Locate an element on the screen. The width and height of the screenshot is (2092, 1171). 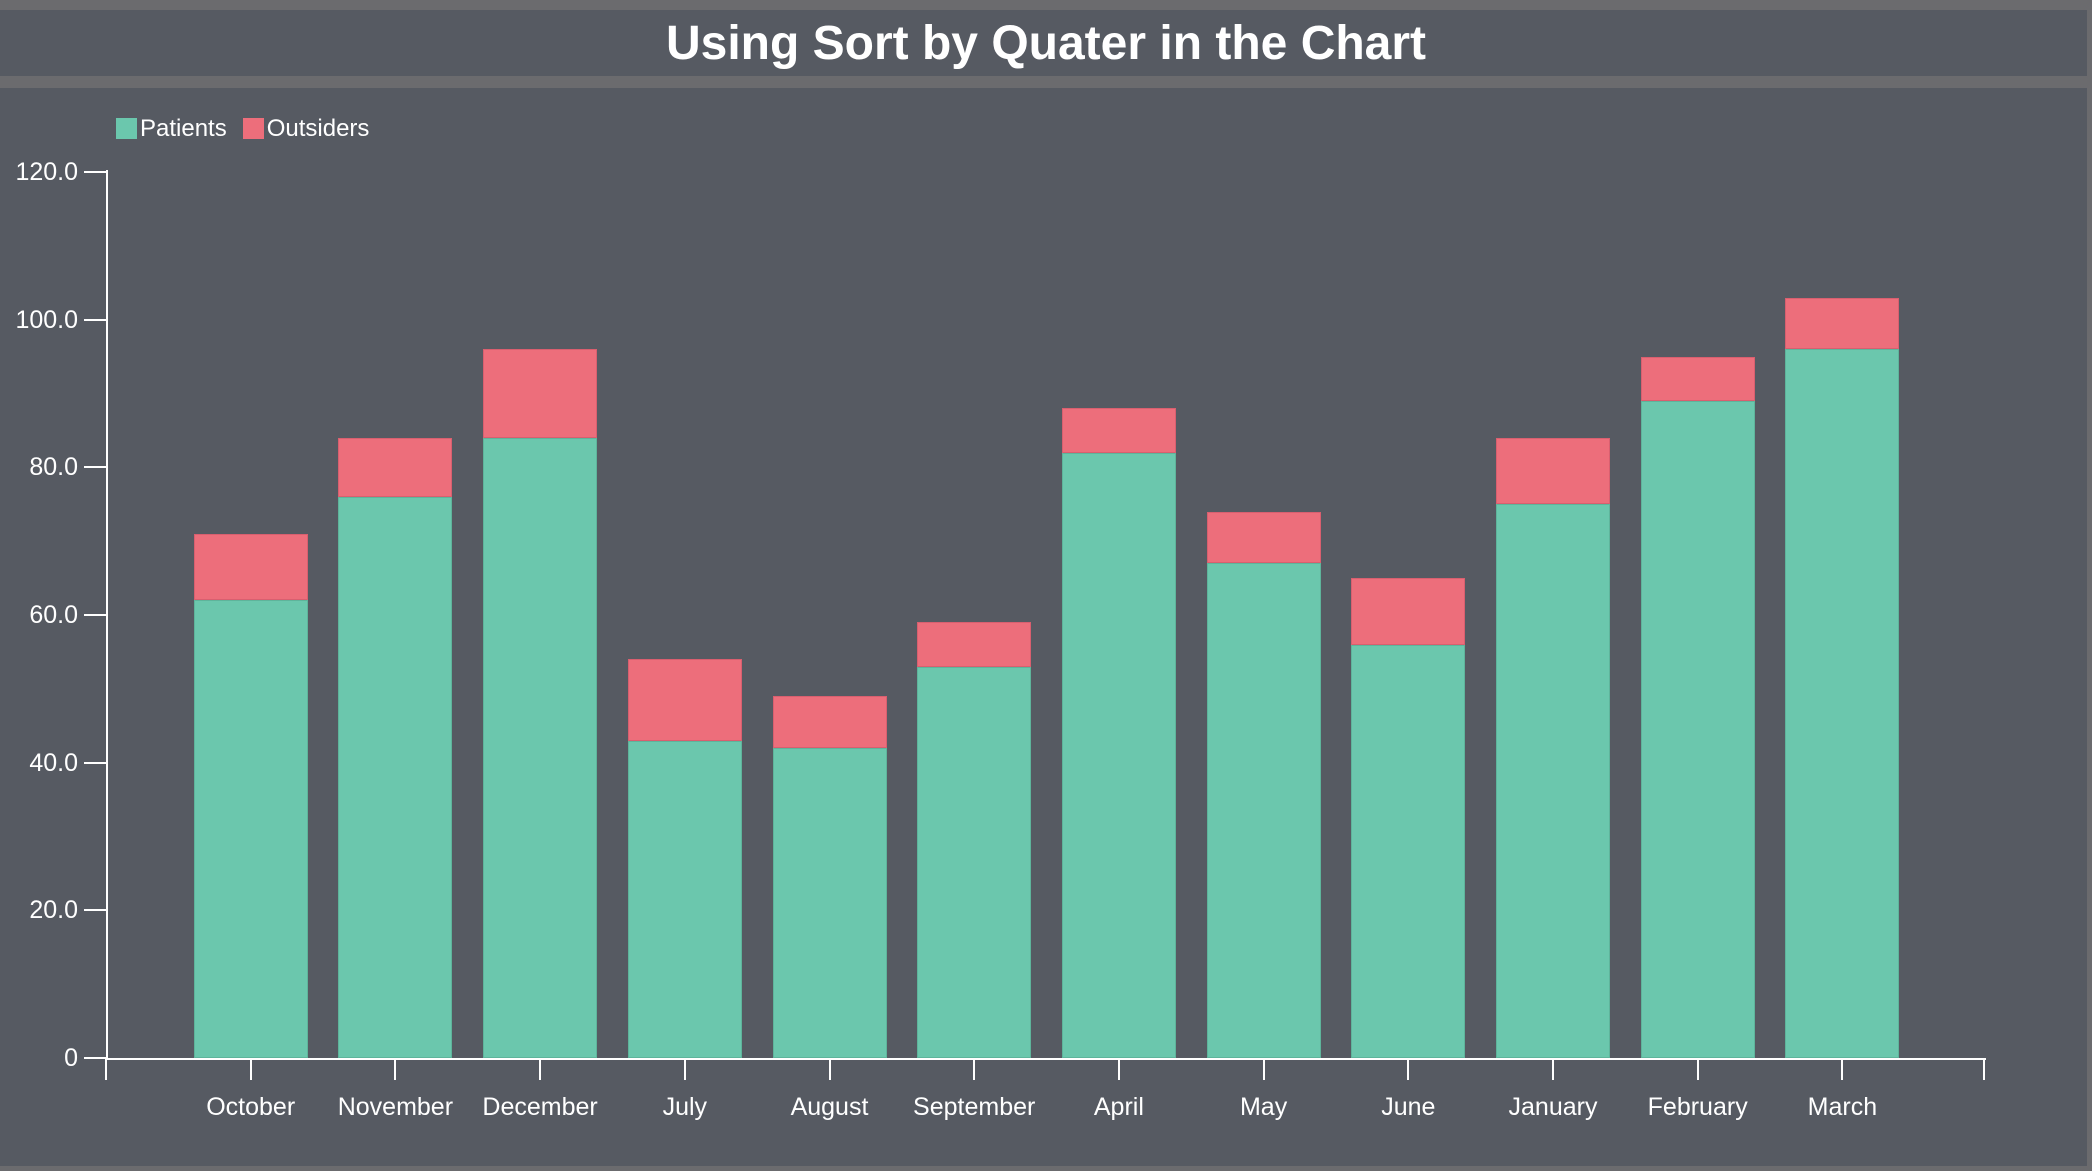
x-tick-label-april: April is located at coordinates (1118, 1107).